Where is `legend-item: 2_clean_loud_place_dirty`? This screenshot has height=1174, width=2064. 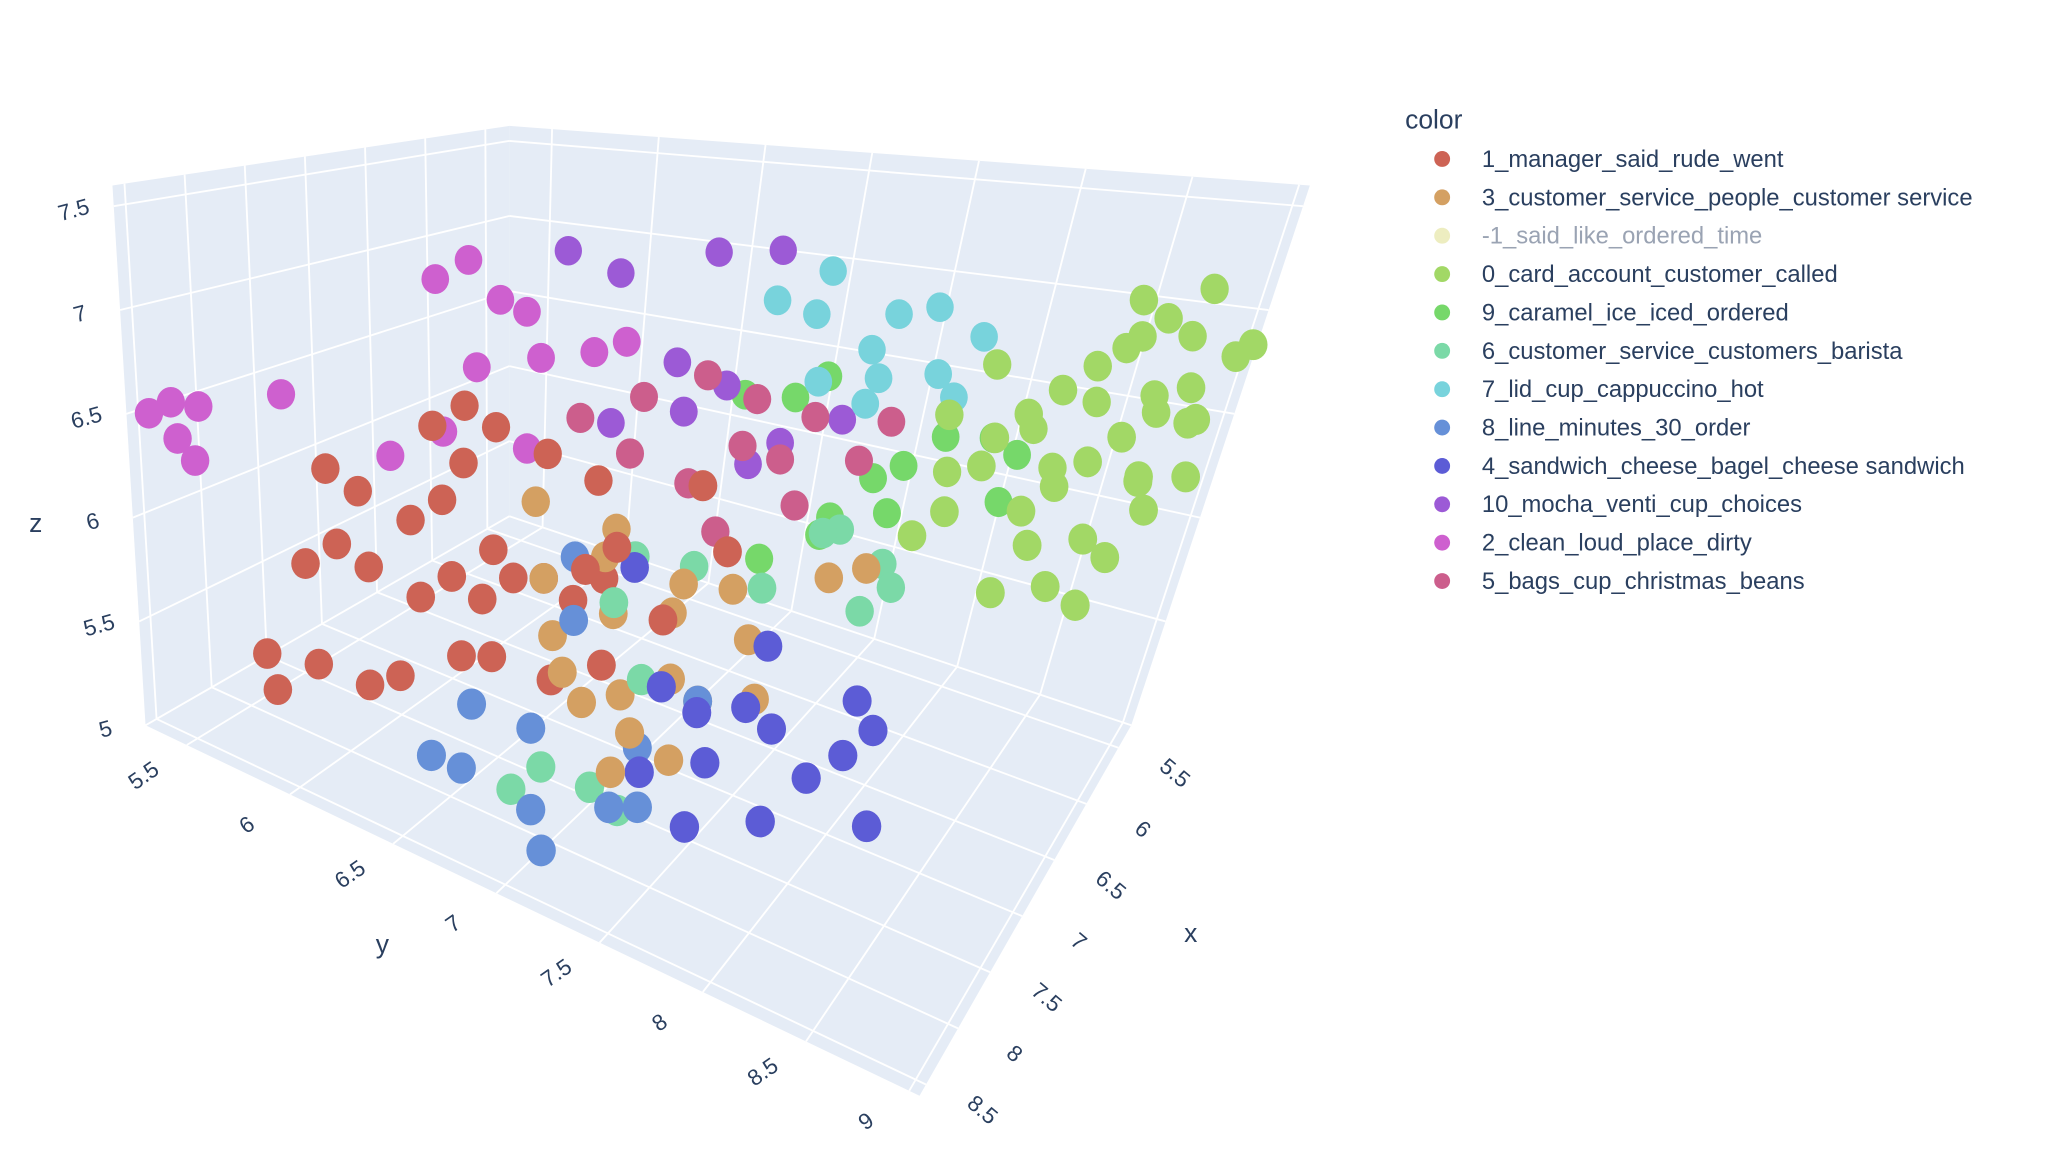 legend-item: 2_clean_loud_place_dirty is located at coordinates (1593, 543).